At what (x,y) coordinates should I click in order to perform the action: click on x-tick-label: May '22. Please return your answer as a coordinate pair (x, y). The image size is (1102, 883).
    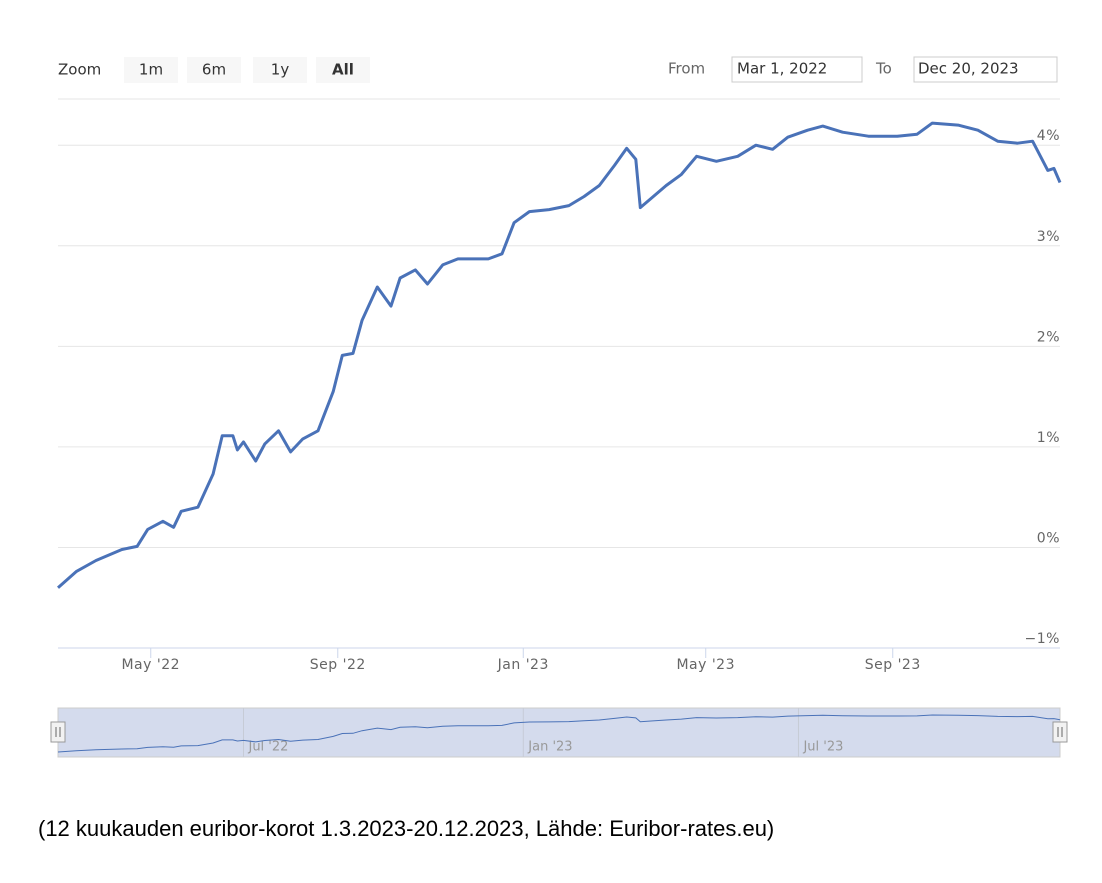
    Looking at the image, I should click on (150, 665).